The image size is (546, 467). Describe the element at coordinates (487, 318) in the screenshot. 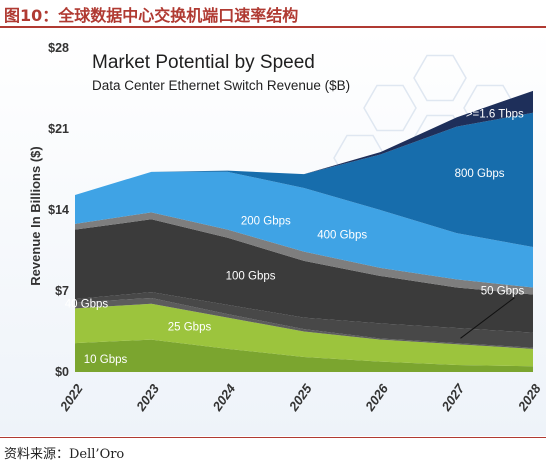

I see `callout-50-gbps` at that location.